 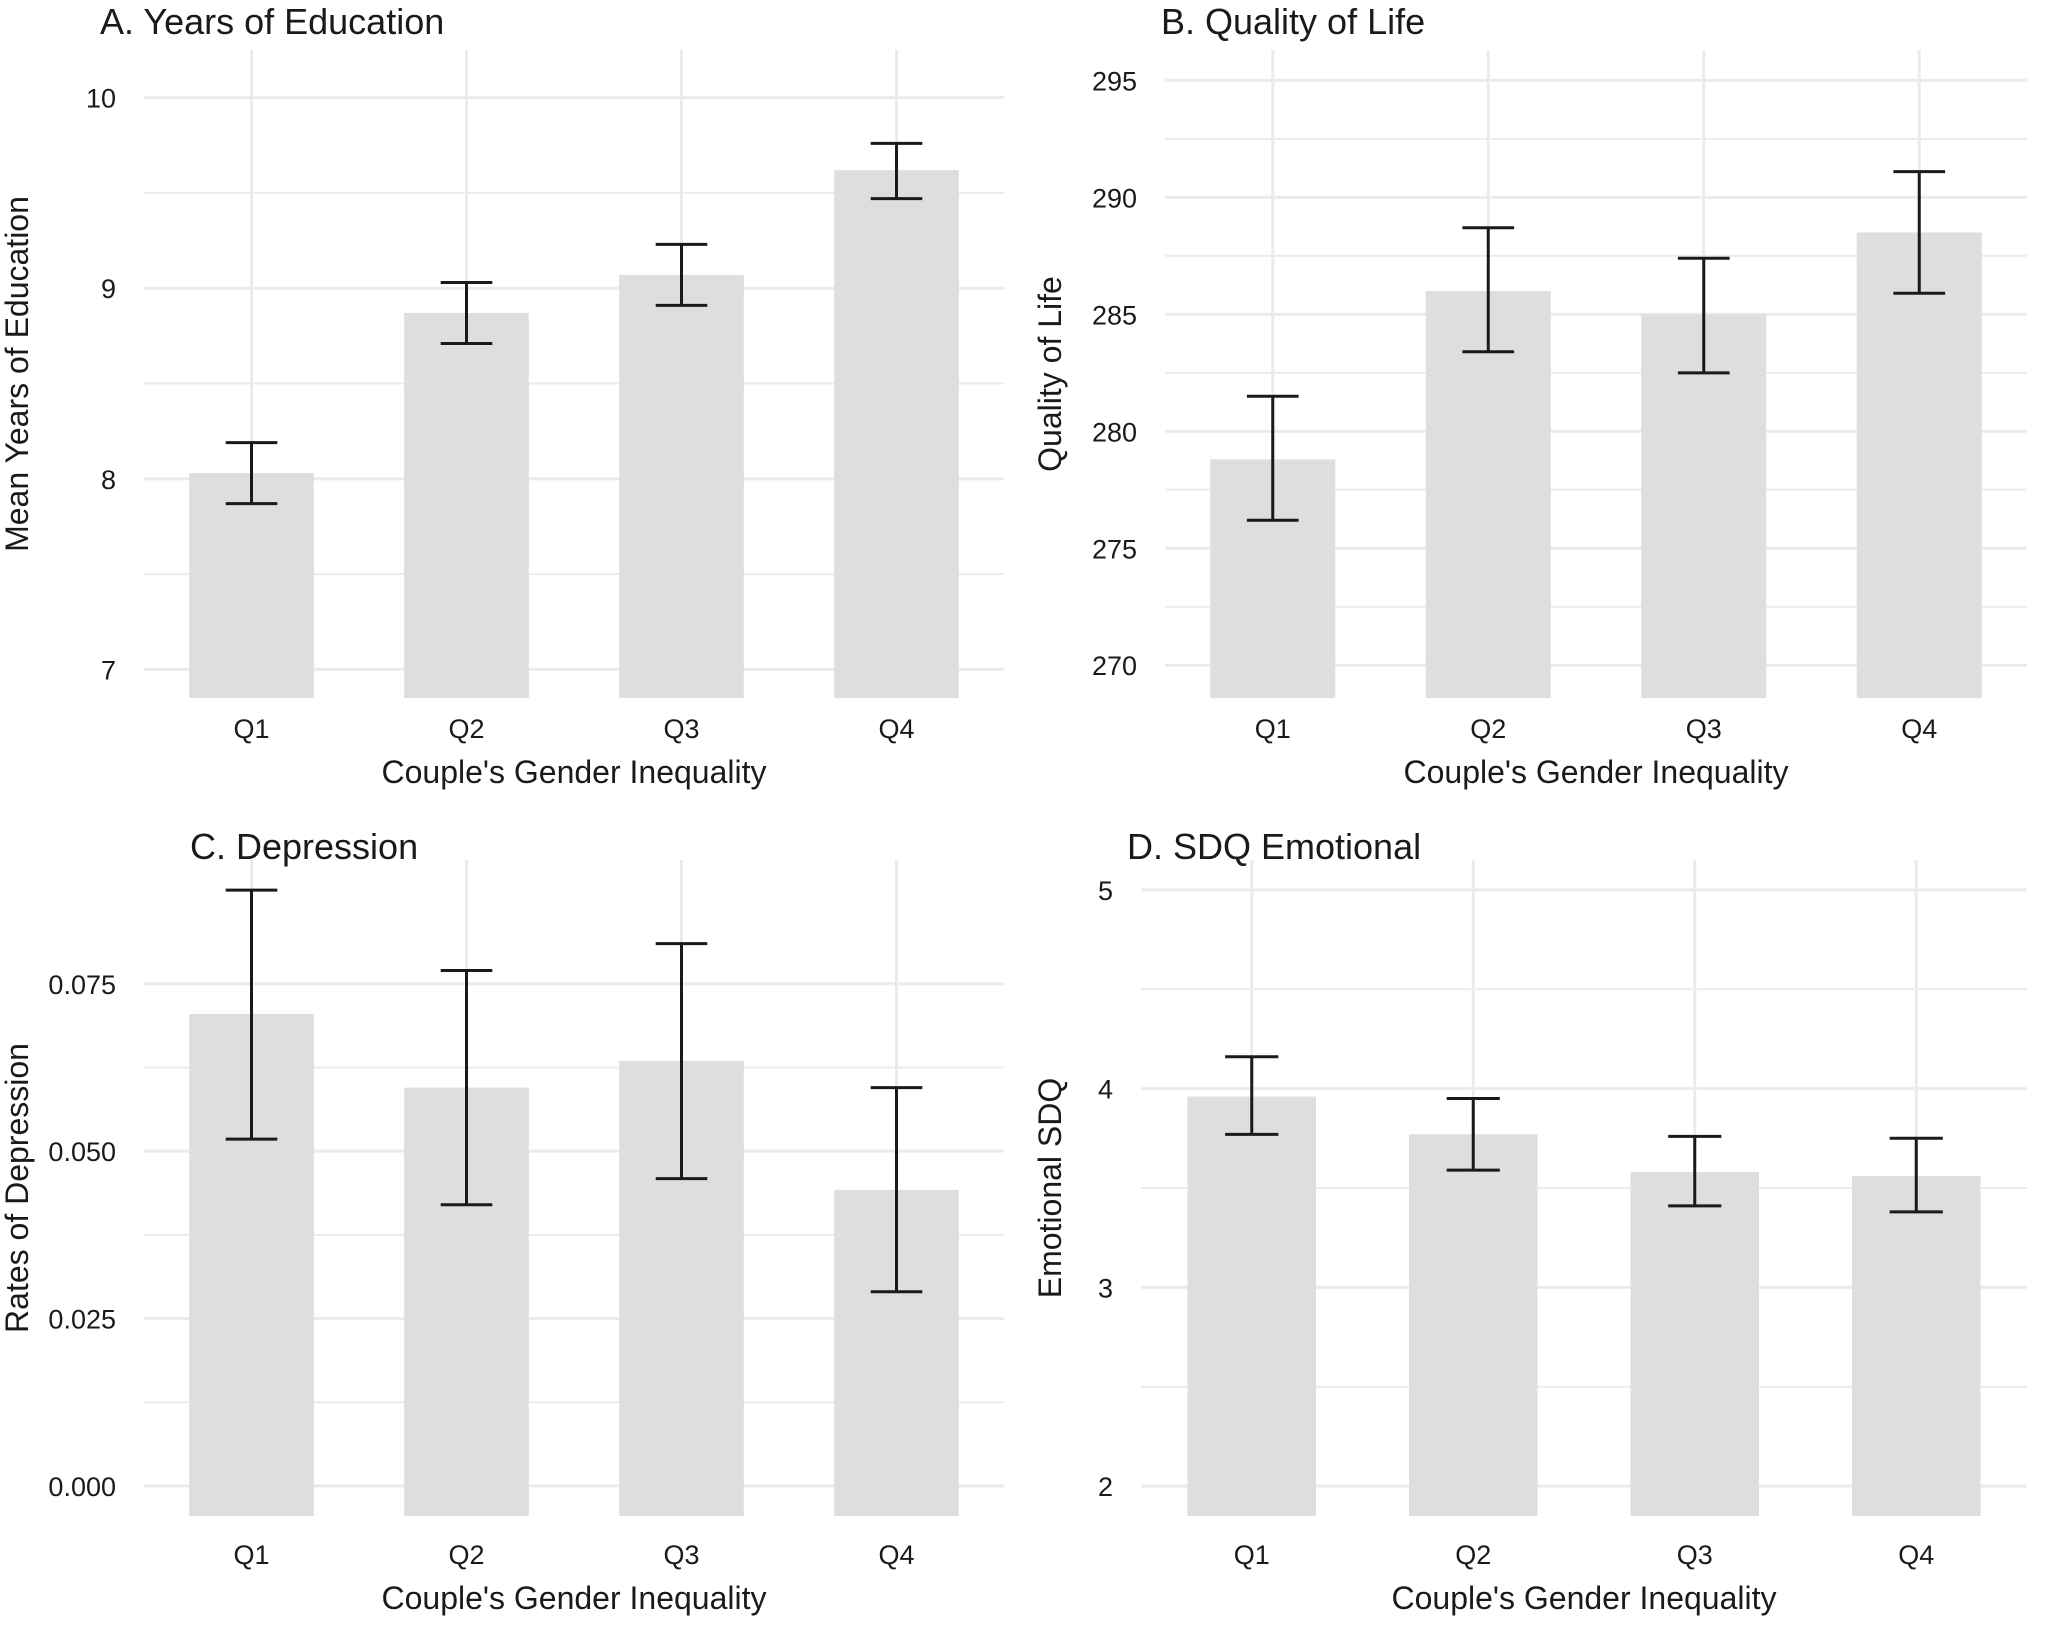 I want to click on y-tick-label: 0.025, so click(x=82, y=1320).